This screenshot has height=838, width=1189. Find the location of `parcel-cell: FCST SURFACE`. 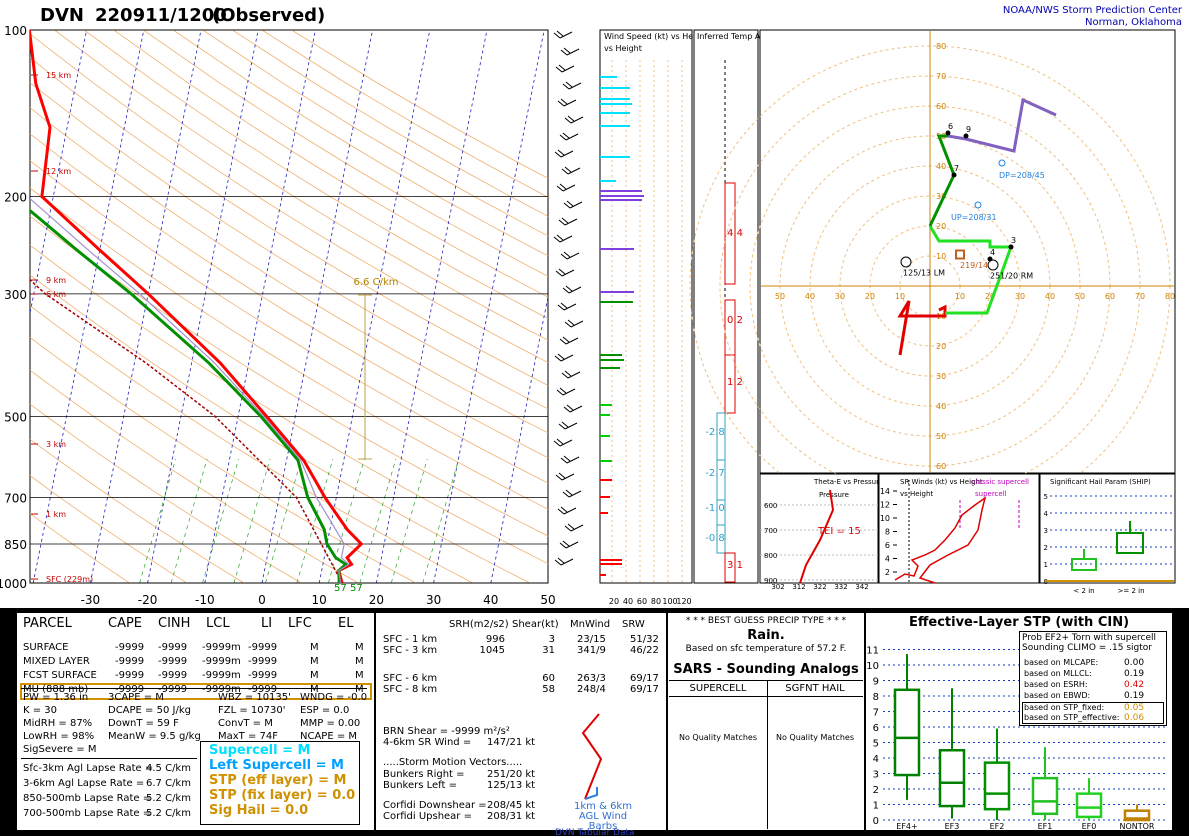

parcel-cell: FCST SURFACE is located at coordinates (60, 675).